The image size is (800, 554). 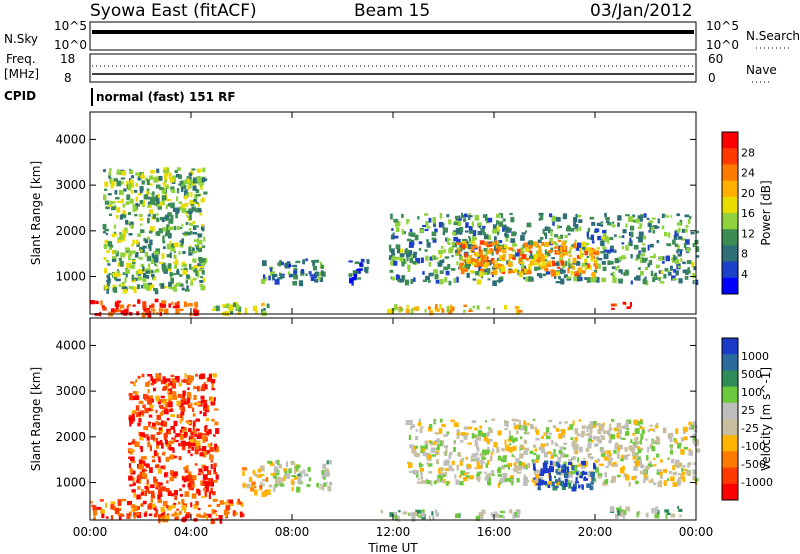 What do you see at coordinates (712, 78) in the screenshot?
I see `nave-tick-bottom: 0` at bounding box center [712, 78].